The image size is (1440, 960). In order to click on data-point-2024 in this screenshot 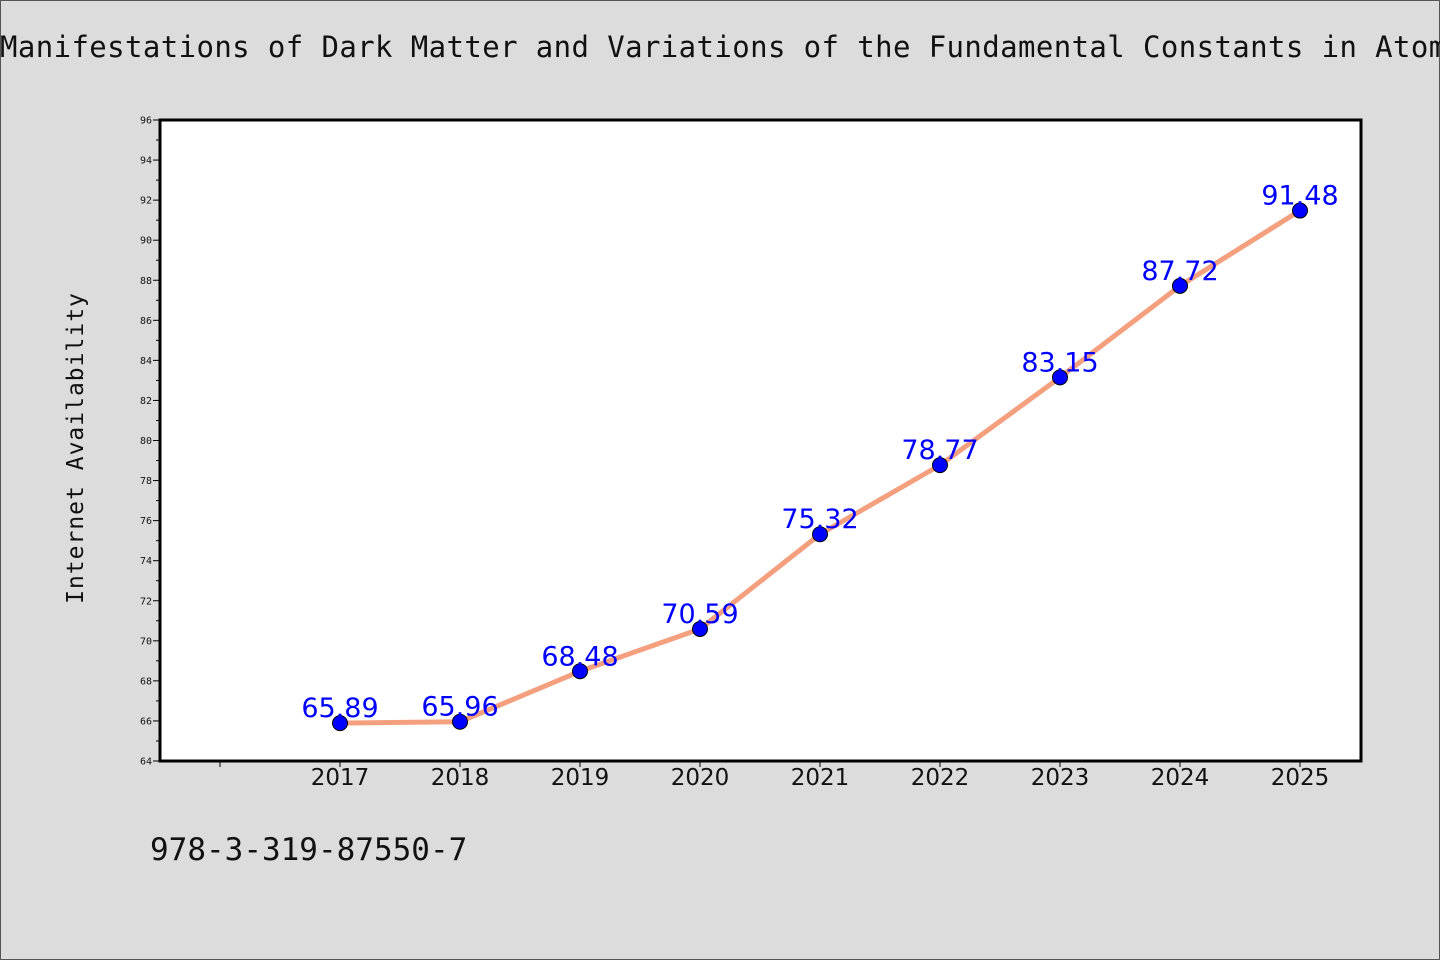, I will do `click(1180, 285)`.